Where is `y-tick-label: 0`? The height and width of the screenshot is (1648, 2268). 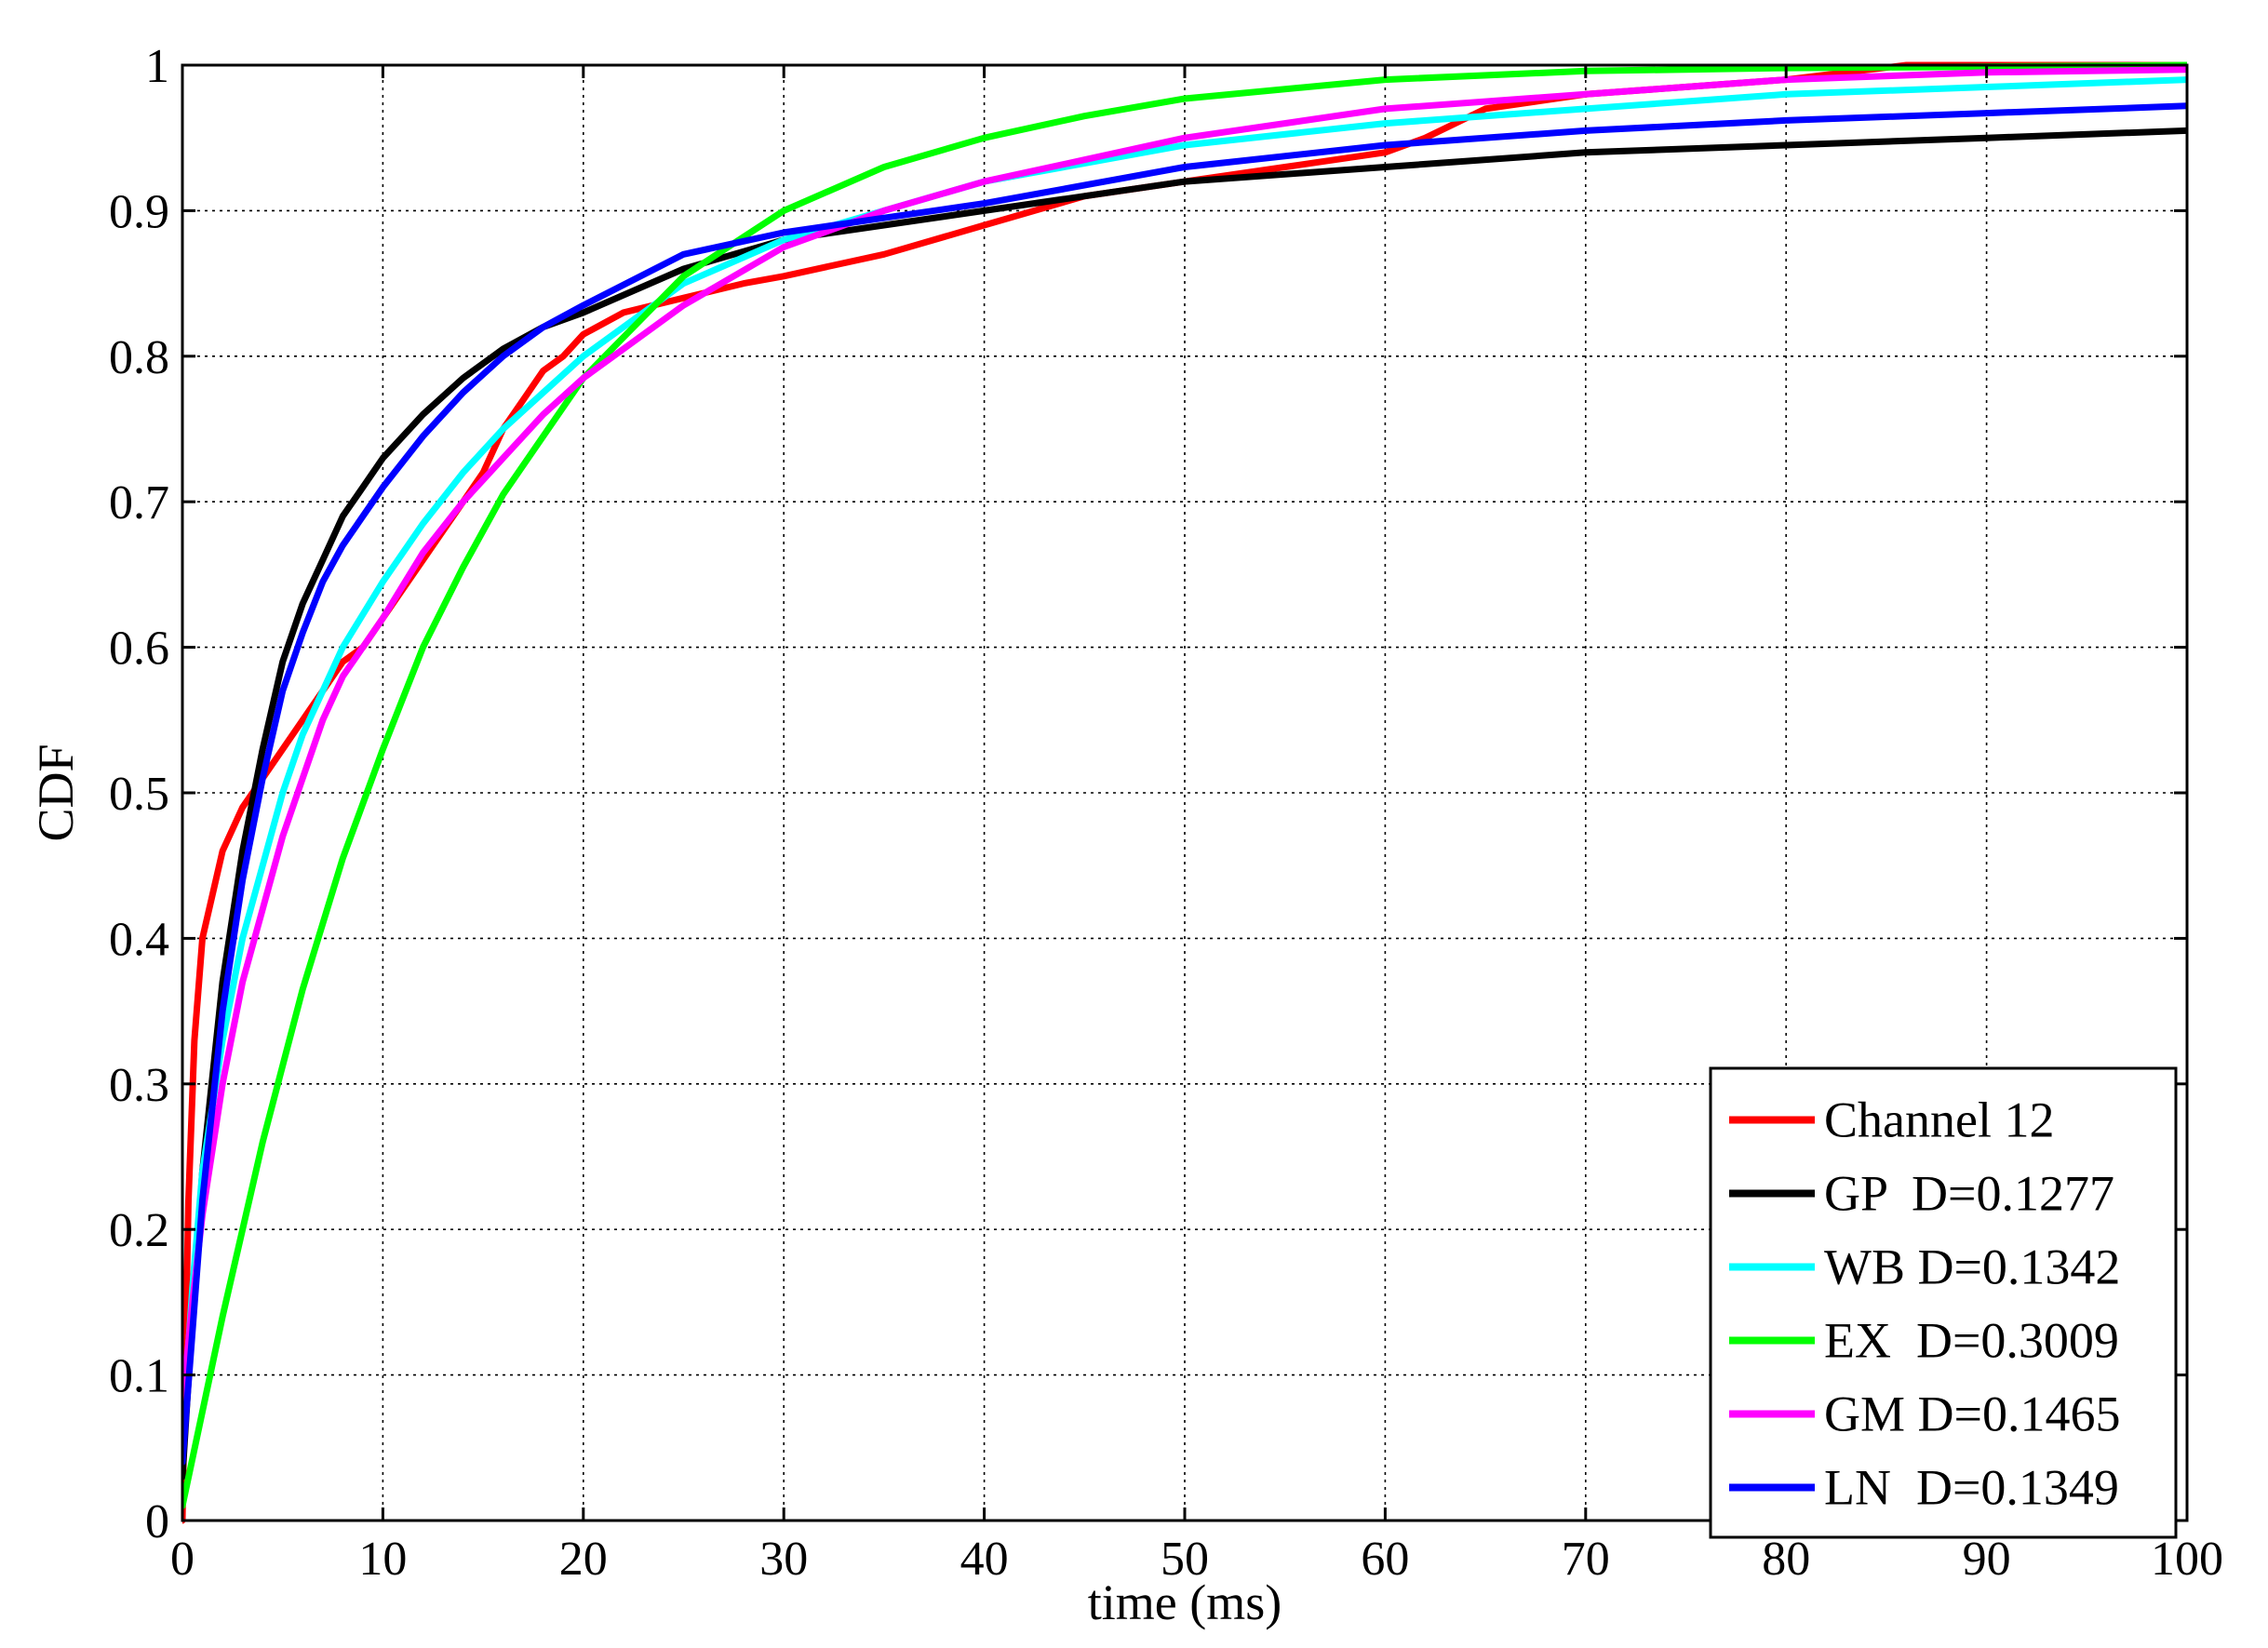
y-tick-label: 0 is located at coordinates (157, 1522).